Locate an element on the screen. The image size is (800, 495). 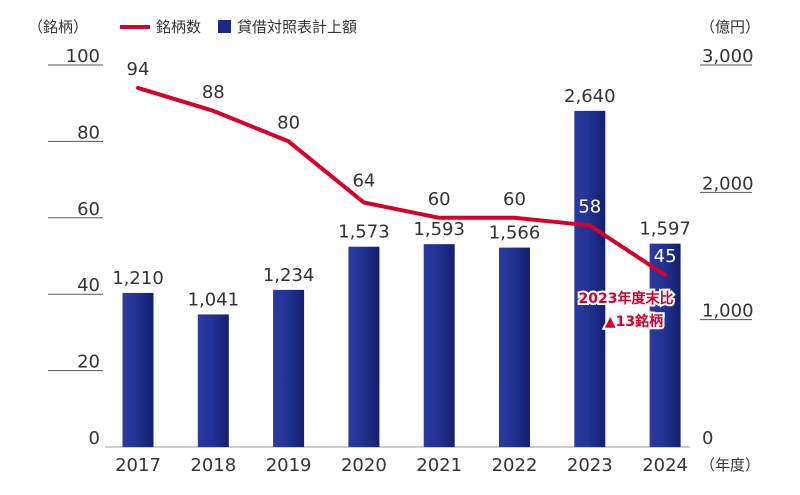
x-axis-unit: （年度） is located at coordinates (730, 465).